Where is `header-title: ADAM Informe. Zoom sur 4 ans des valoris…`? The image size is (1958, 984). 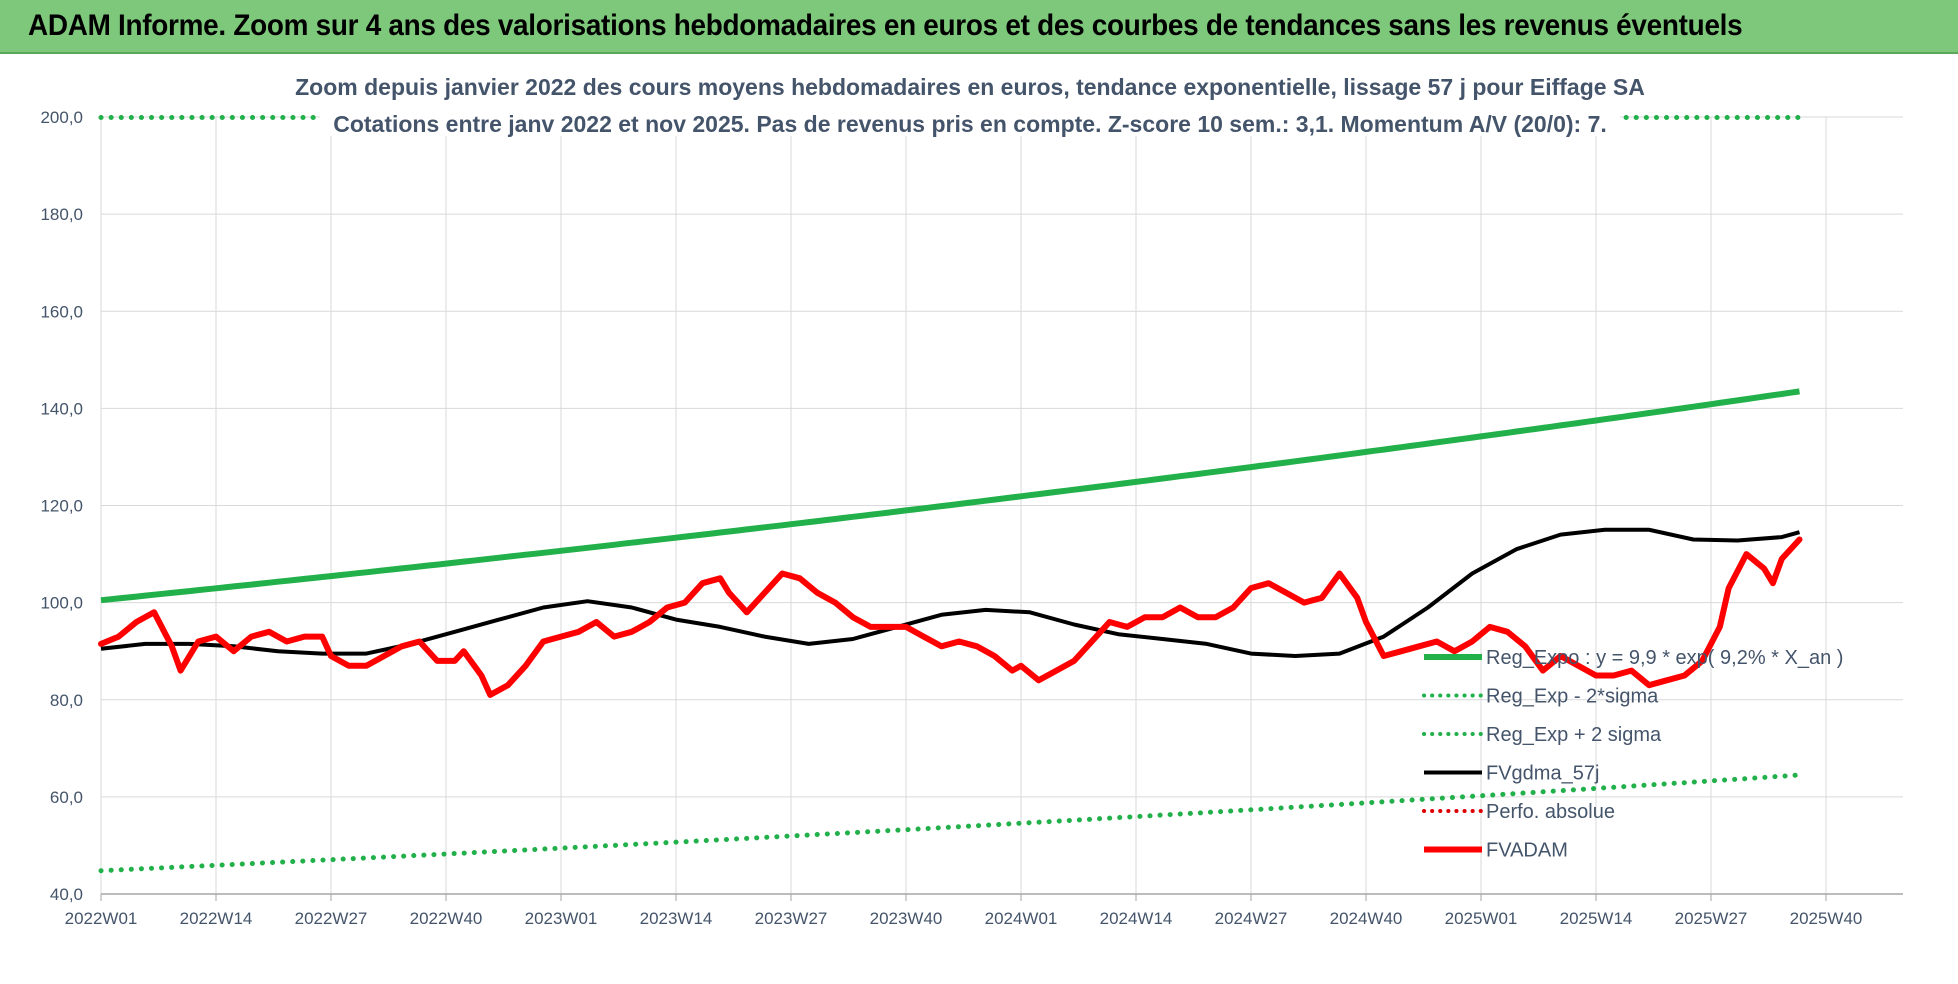 header-title: ADAM Informe. Zoom sur 4 ans des valoris… is located at coordinates (885, 25).